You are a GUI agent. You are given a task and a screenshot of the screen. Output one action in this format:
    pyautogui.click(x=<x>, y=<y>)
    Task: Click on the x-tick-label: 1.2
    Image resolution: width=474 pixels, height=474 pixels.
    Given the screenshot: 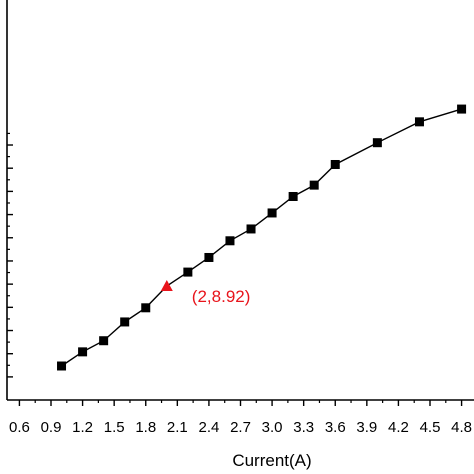 What is the action you would take?
    pyautogui.click(x=82, y=427)
    